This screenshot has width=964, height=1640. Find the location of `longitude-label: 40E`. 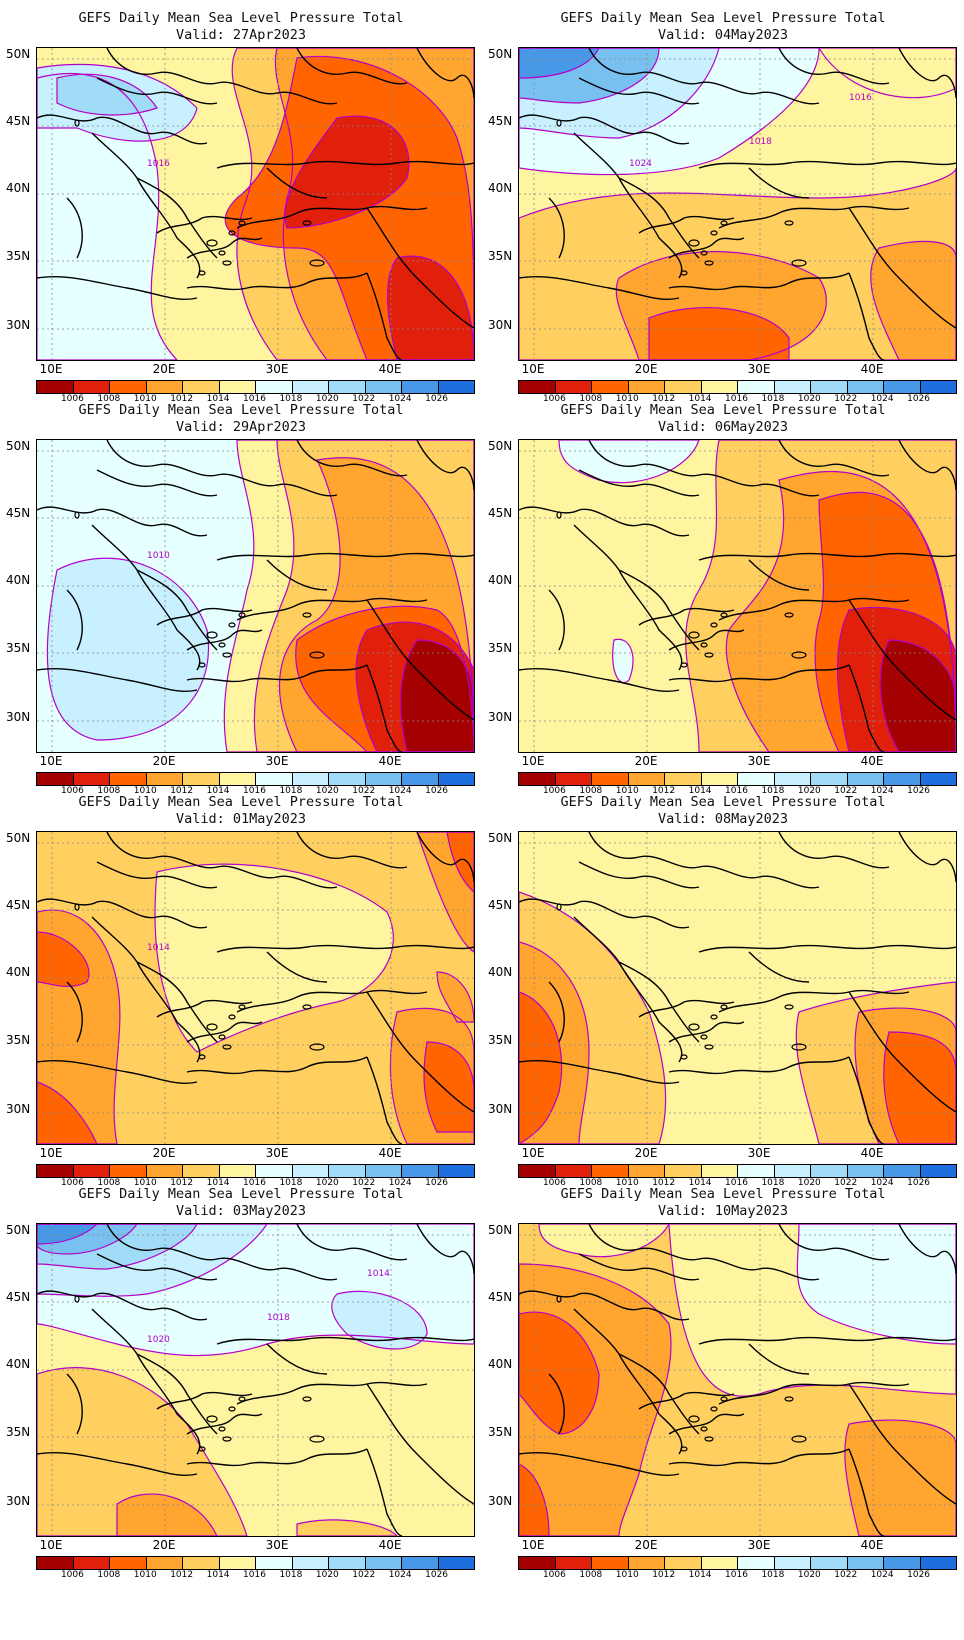

longitude-label: 40E is located at coordinates (390, 1153).